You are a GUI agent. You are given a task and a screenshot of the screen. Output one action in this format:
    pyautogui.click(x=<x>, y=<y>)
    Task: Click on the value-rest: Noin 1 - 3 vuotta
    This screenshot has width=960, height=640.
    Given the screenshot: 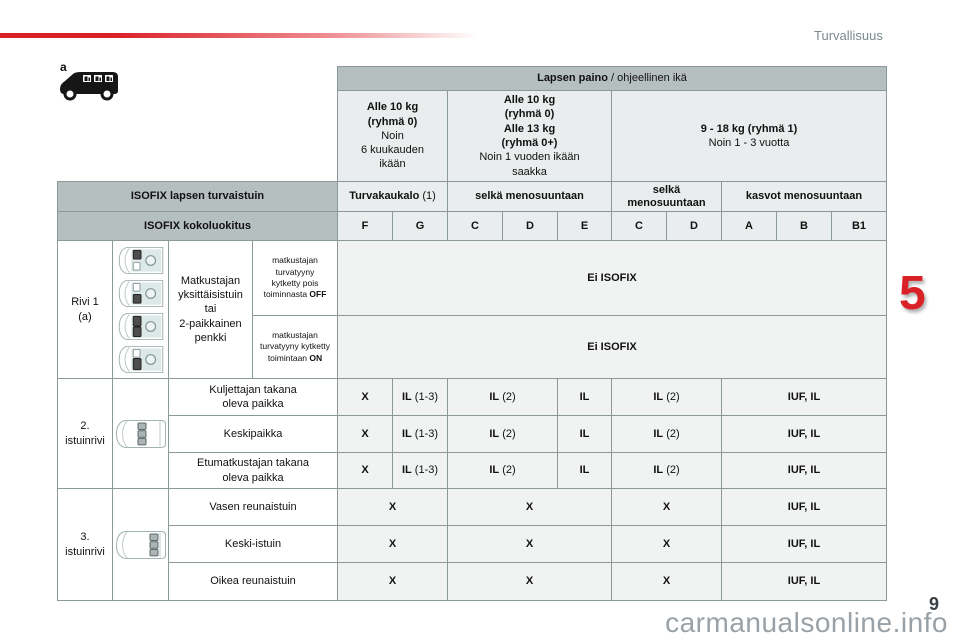 What is the action you would take?
    pyautogui.click(x=749, y=143)
    